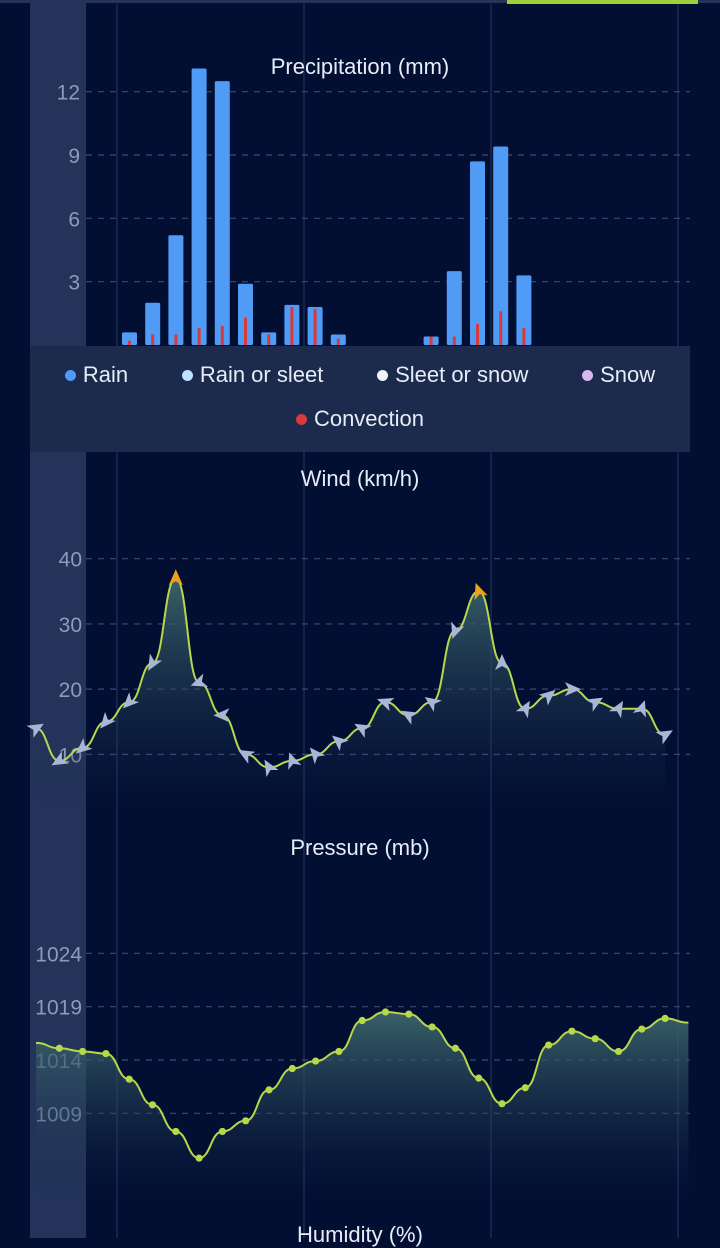  Describe the element at coordinates (360, 1) in the screenshot. I see `top-divider` at that location.